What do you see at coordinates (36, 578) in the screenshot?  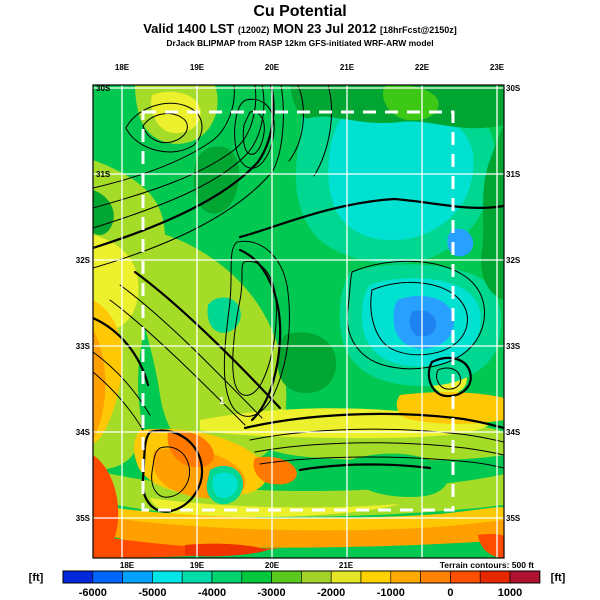 I see `colorbar-unit-left: [ft]` at bounding box center [36, 578].